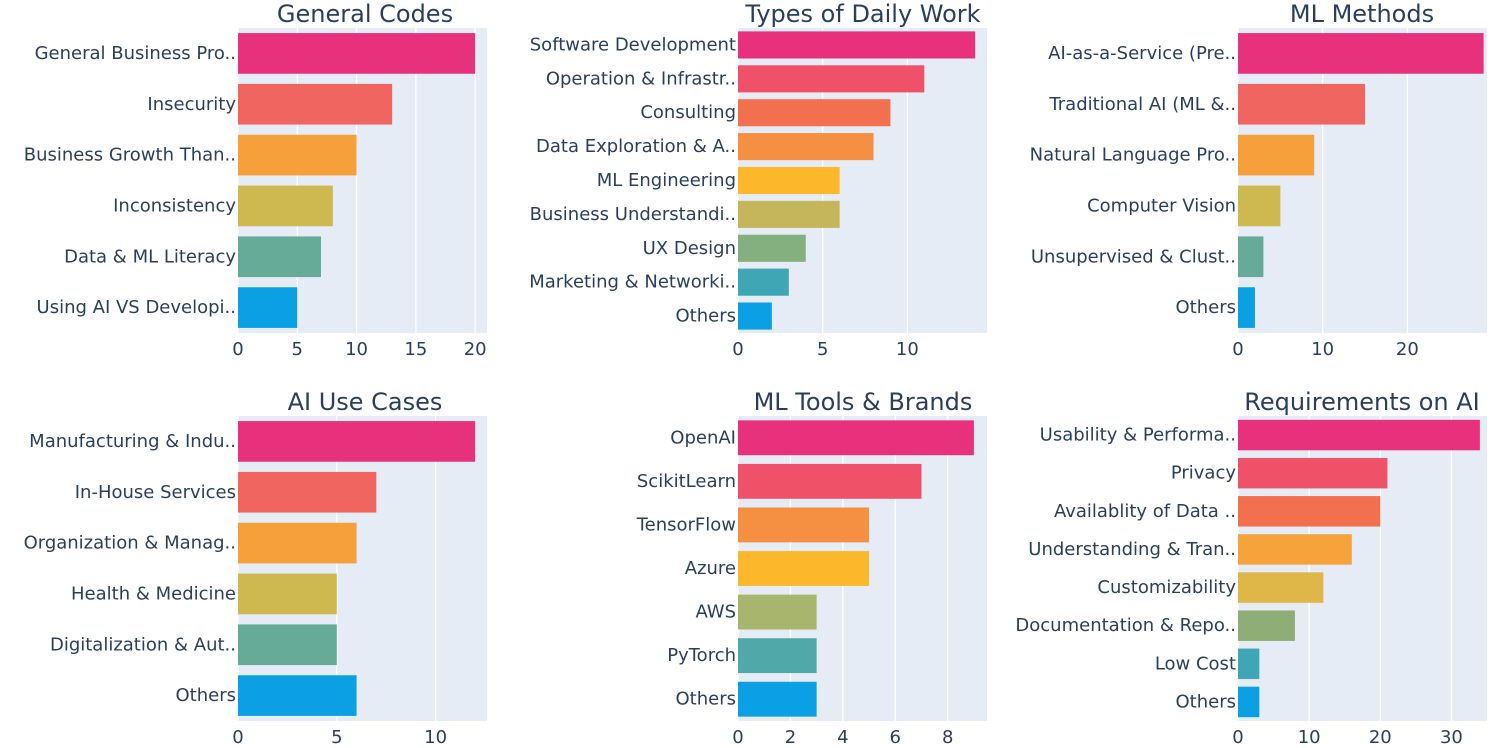 The height and width of the screenshot is (748, 1495). What do you see at coordinates (715, 612) in the screenshot?
I see `category-label: AWS` at bounding box center [715, 612].